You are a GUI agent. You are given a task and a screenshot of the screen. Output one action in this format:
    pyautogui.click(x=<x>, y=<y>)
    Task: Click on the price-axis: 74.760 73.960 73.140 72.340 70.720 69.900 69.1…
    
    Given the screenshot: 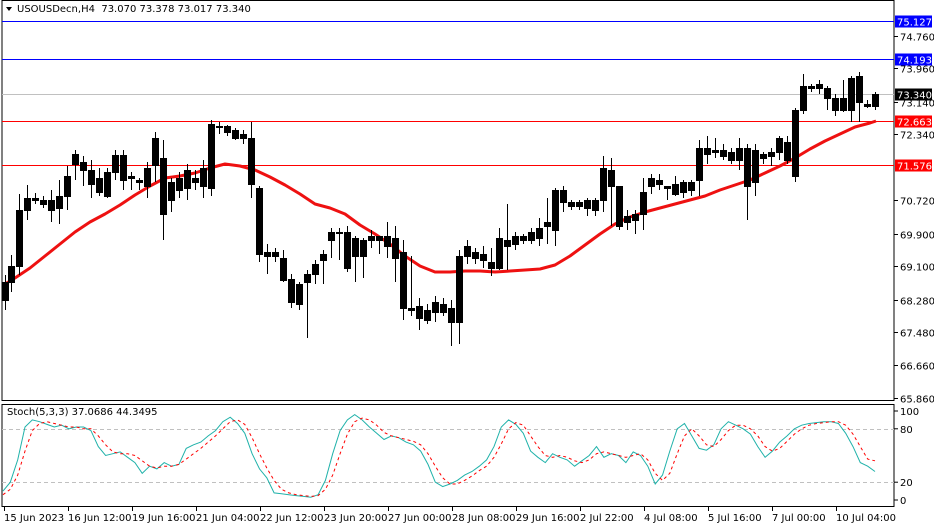 What is the action you would take?
    pyautogui.click(x=914, y=219)
    